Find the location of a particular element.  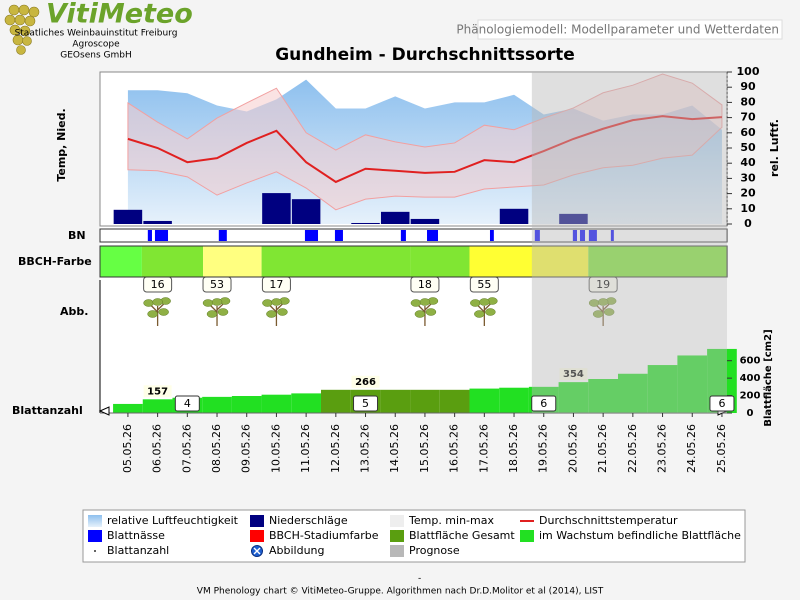

y2-tick-label: 0 is located at coordinates (748, 223).